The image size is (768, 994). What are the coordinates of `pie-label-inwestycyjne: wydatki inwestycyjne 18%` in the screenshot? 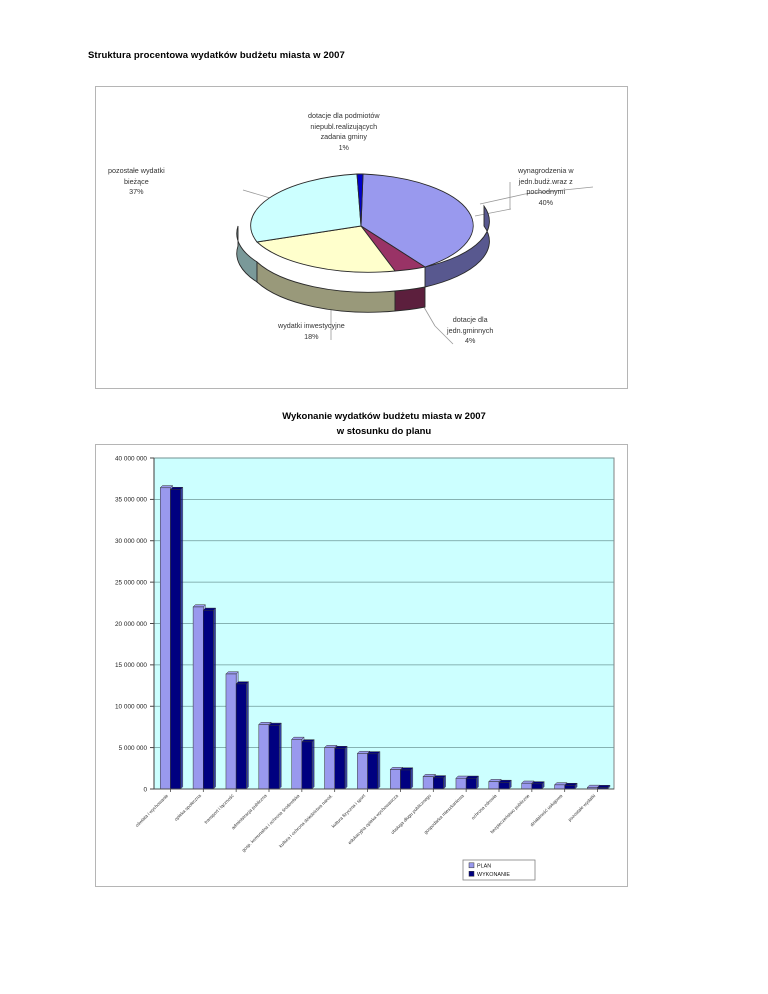 It's located at (311, 331).